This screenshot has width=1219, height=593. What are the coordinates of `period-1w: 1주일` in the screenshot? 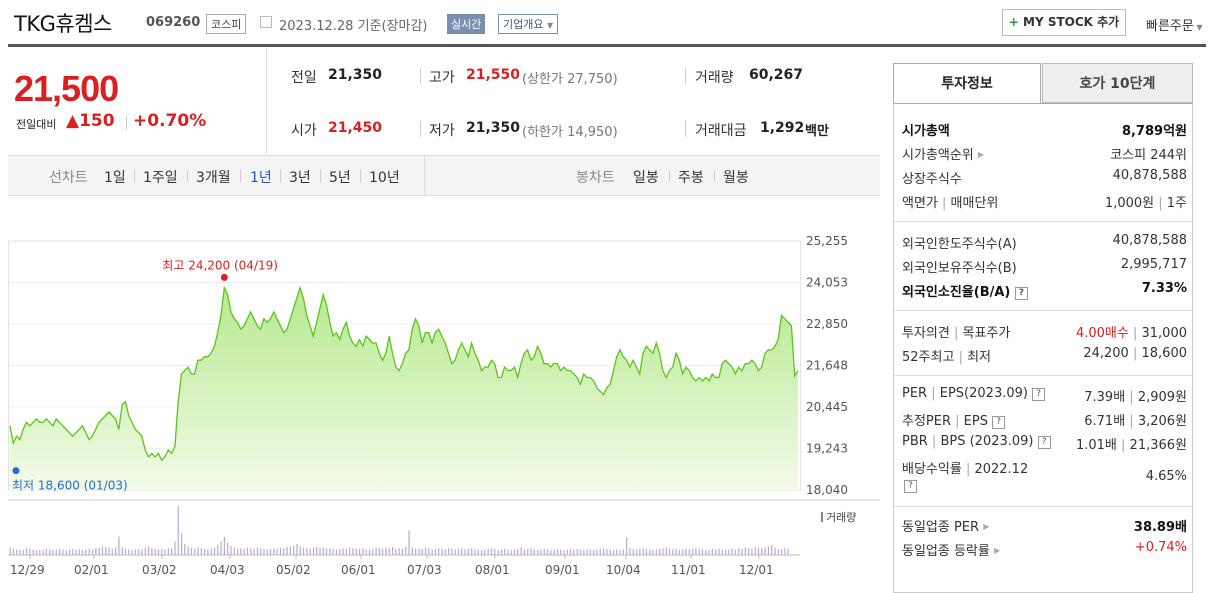 It's located at (160, 178).